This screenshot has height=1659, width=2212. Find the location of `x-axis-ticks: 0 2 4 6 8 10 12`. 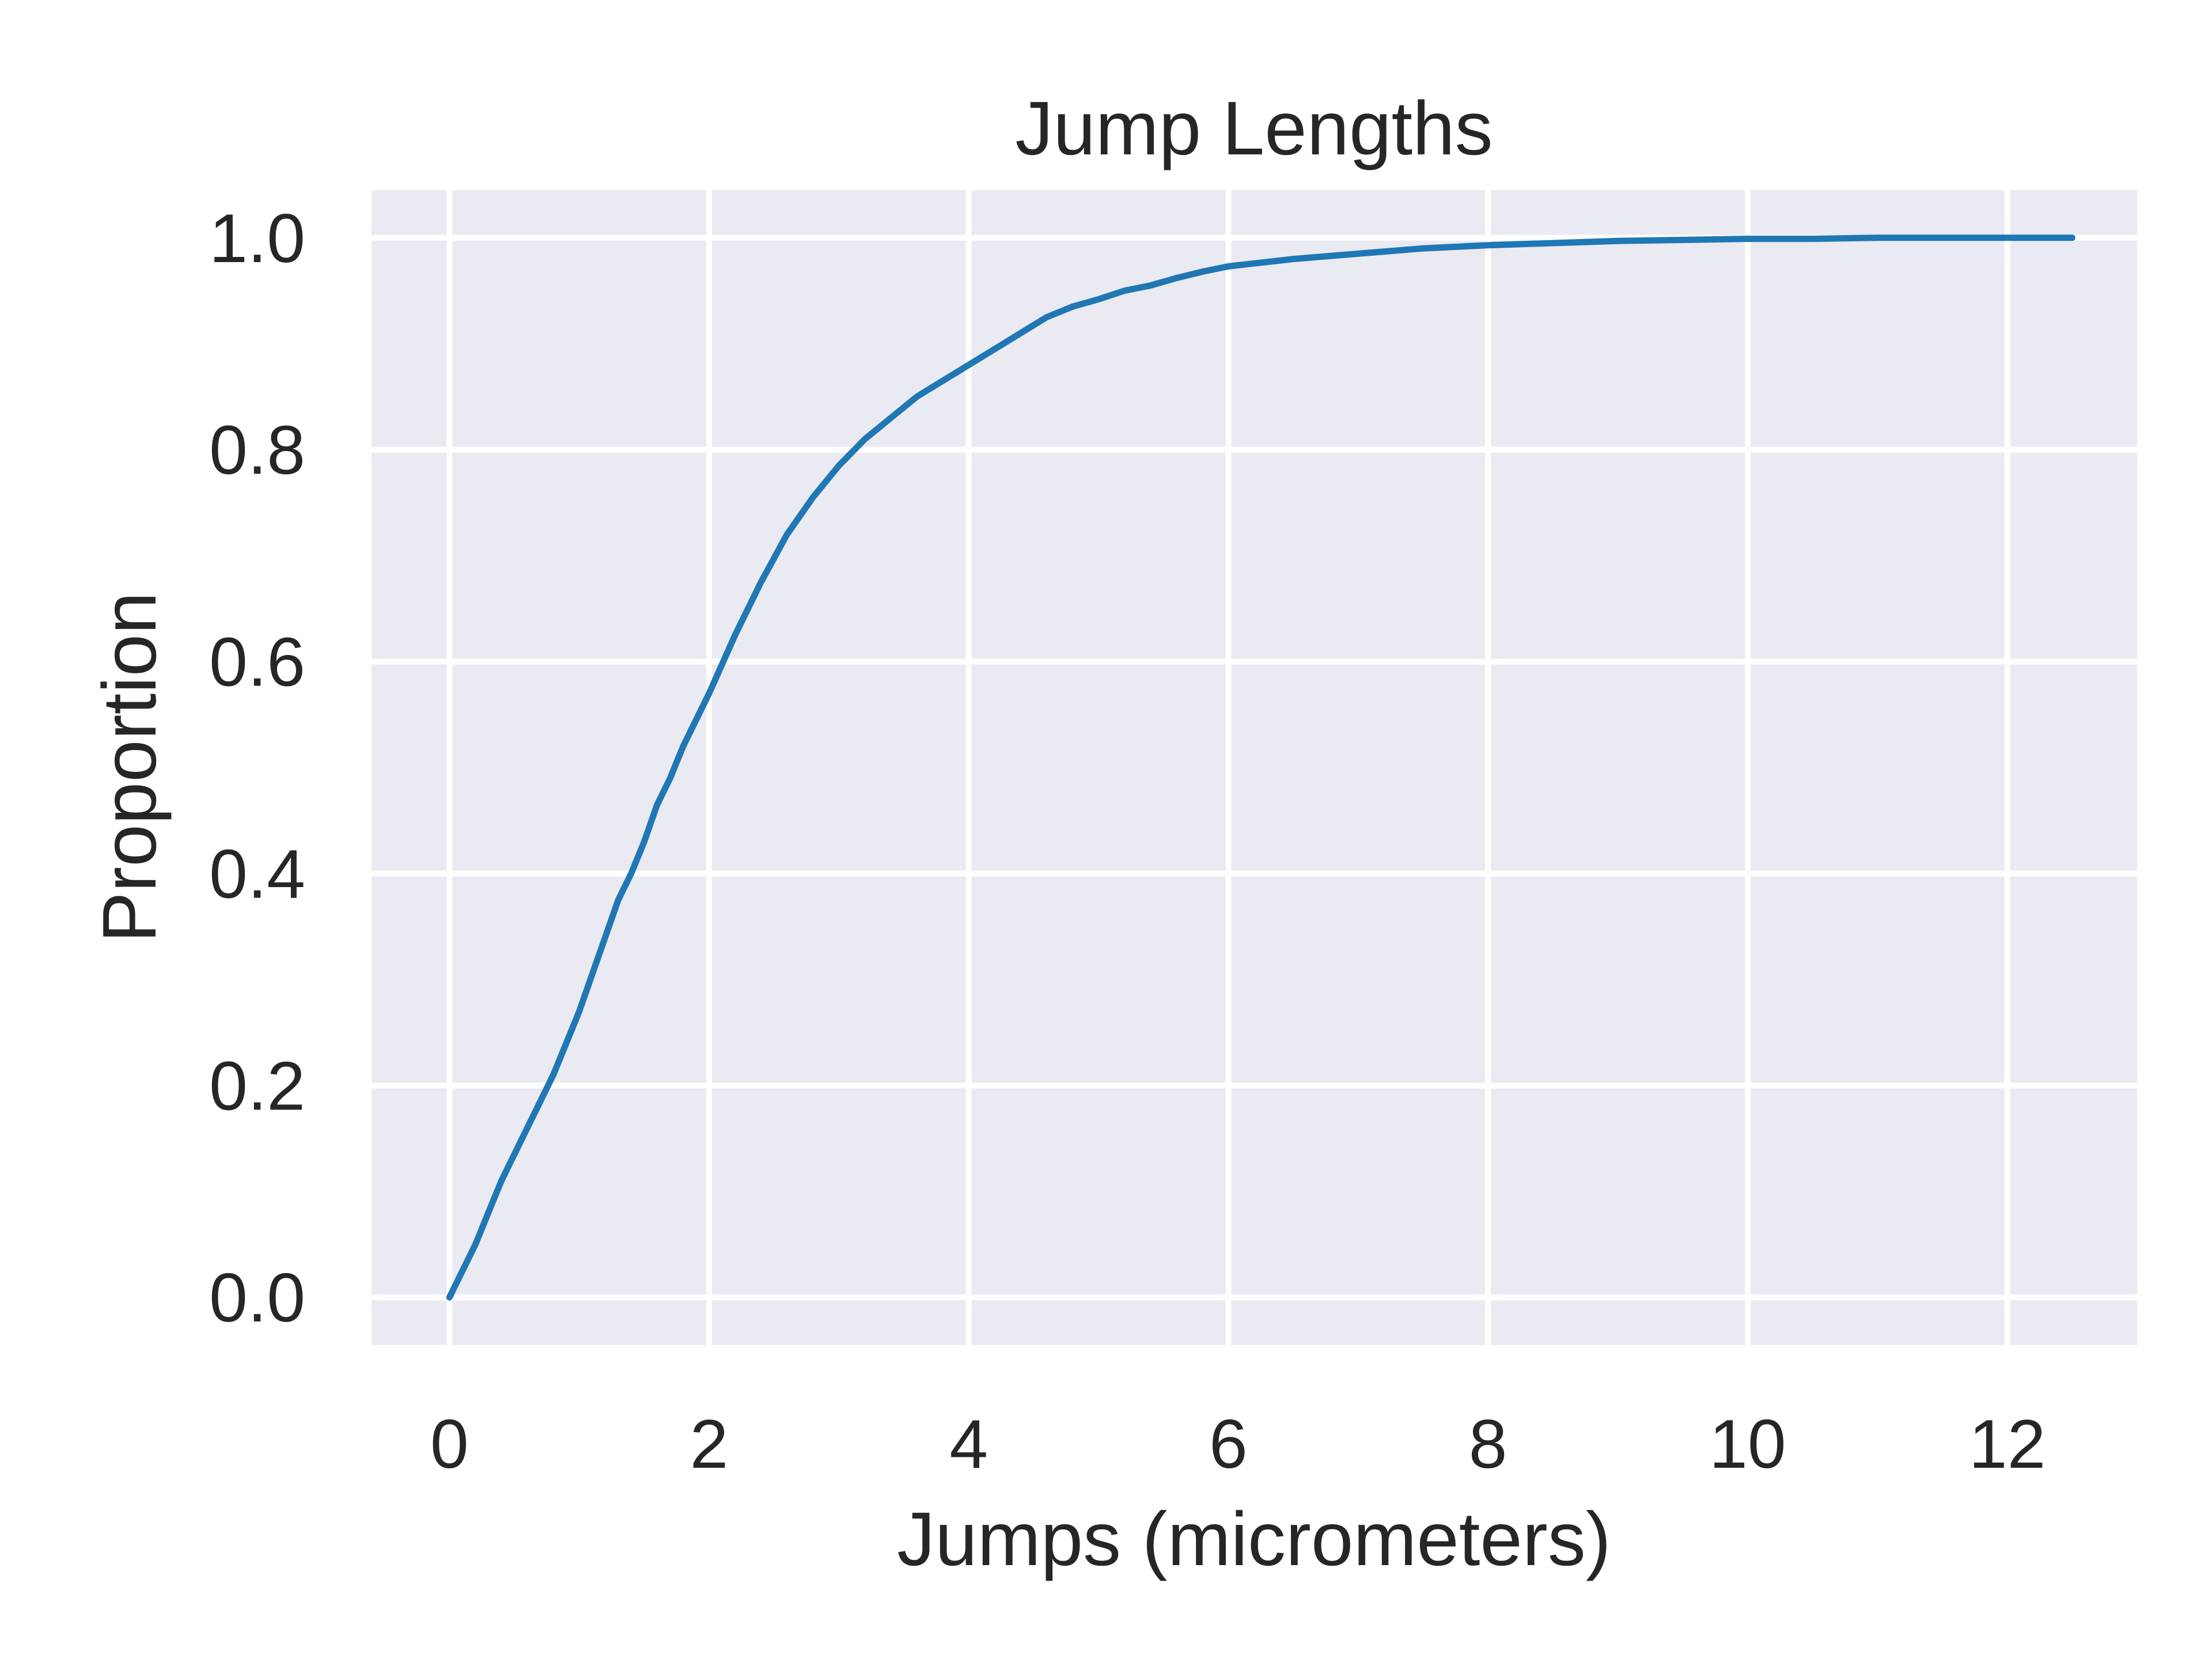

x-axis-ticks: 0 2 4 6 8 10 12 is located at coordinates (1238, 1444).